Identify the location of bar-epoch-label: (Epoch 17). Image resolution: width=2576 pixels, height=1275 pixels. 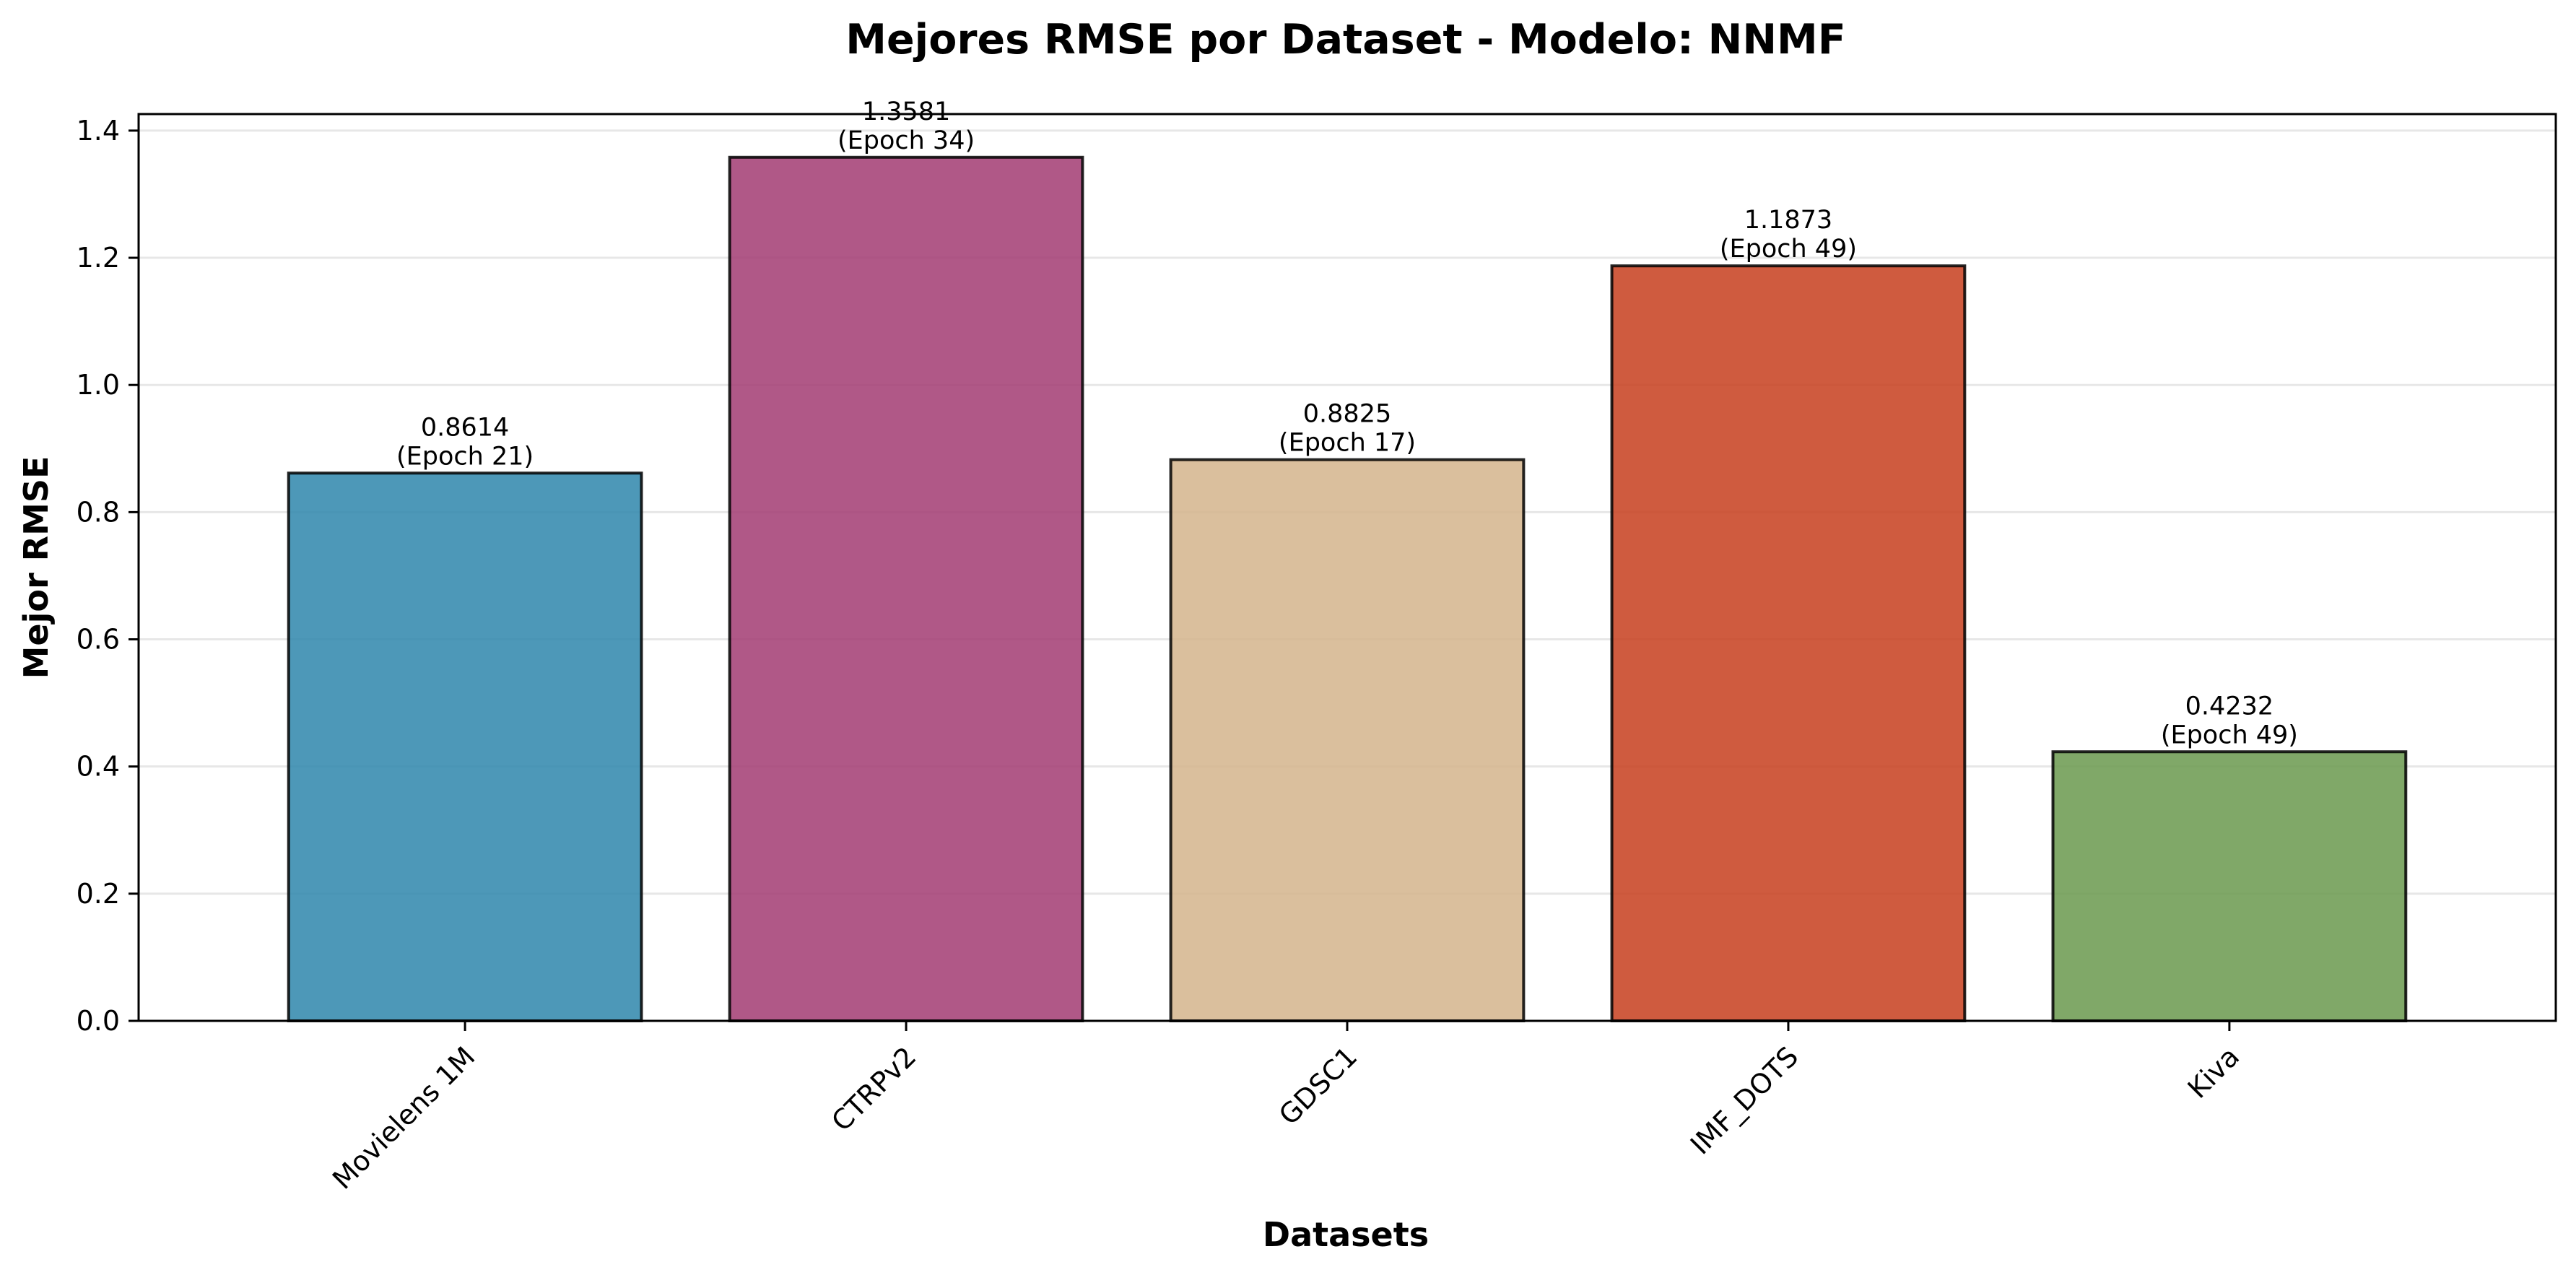
(1347, 443).